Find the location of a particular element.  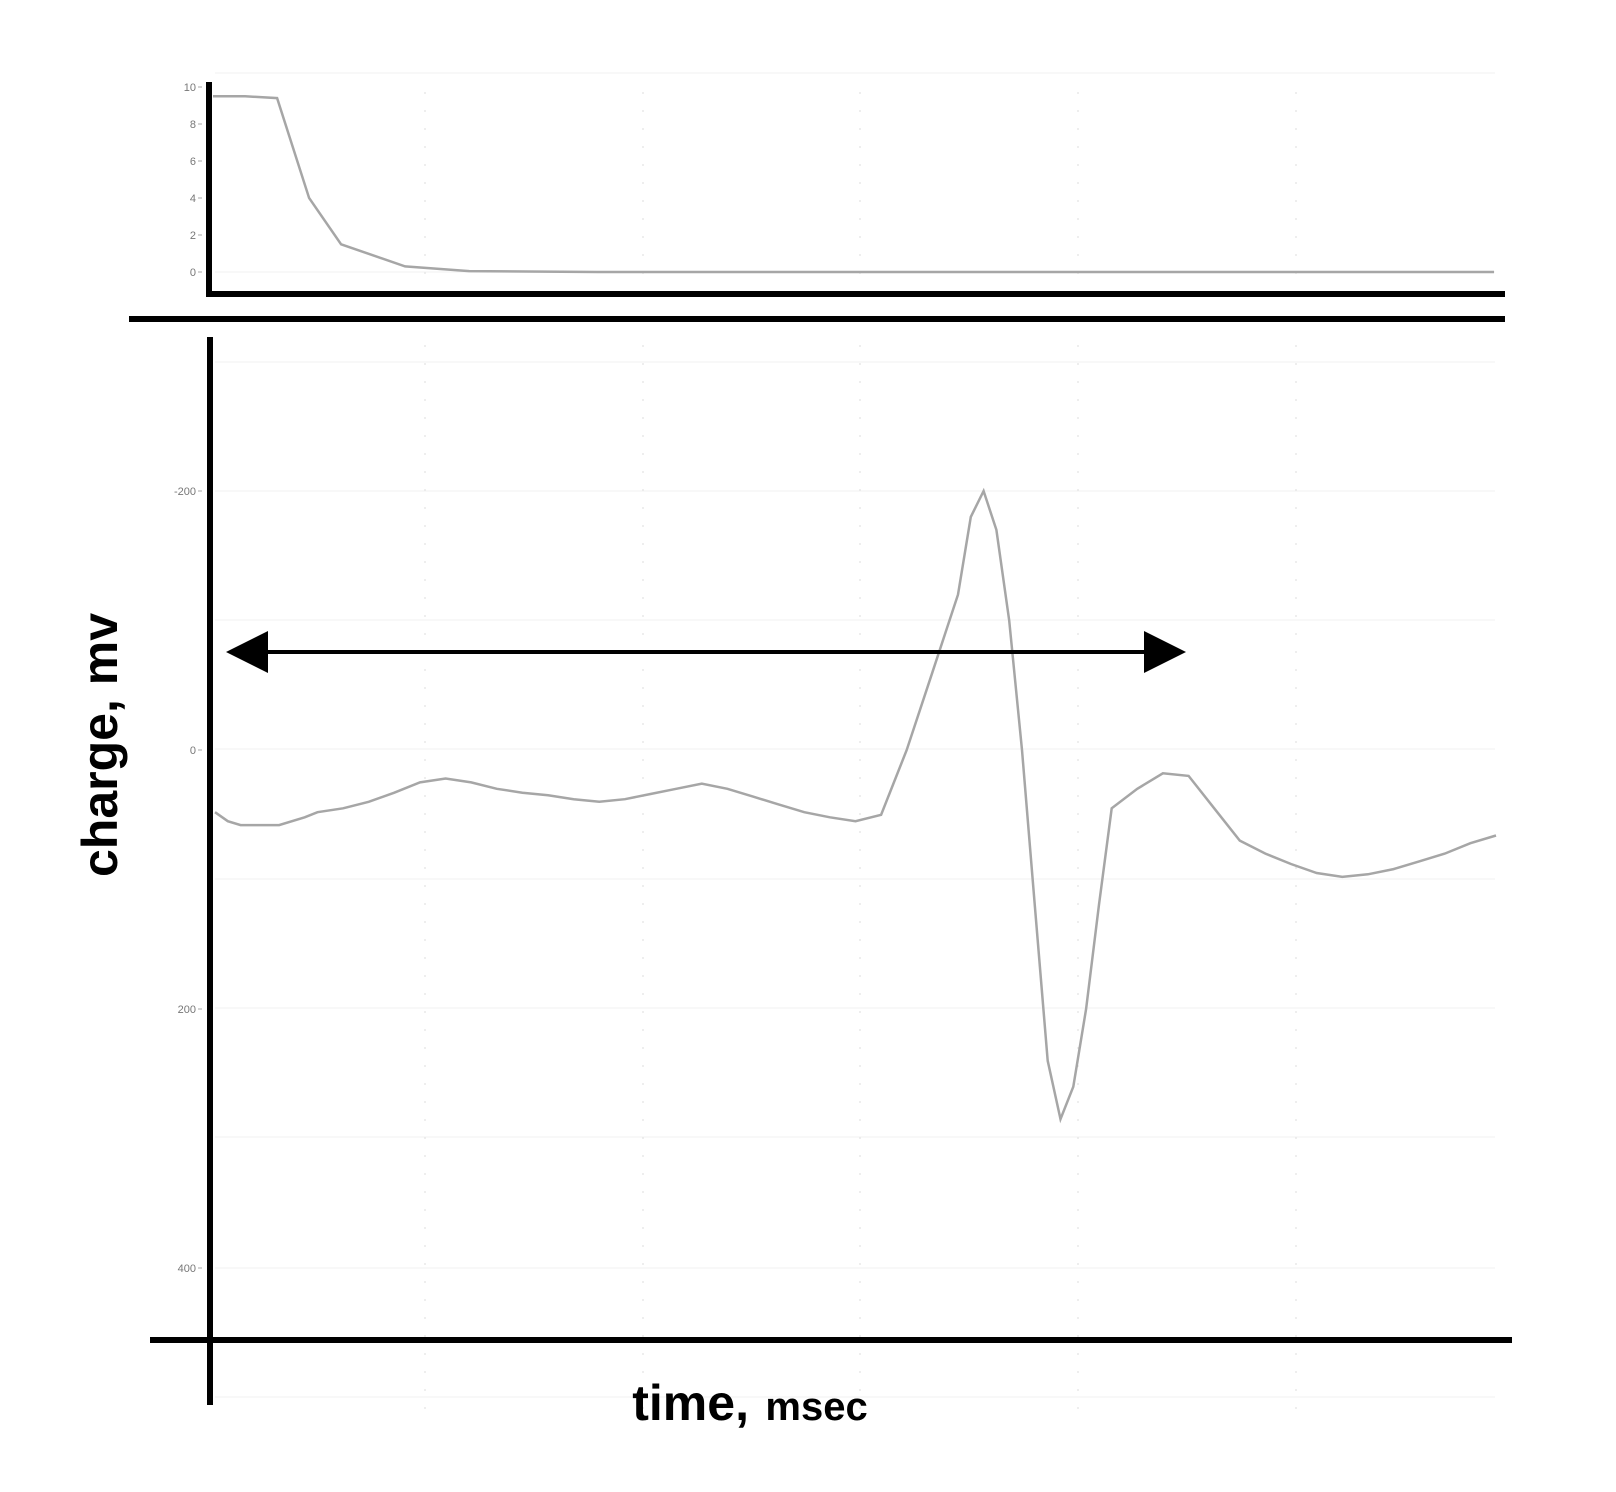

main-chart-y-tick-label: 0 is located at coordinates (193, 751).